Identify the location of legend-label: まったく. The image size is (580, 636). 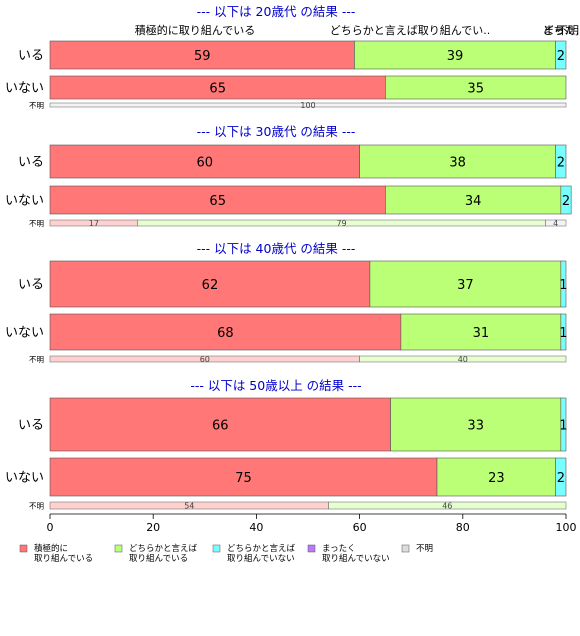
(339, 549).